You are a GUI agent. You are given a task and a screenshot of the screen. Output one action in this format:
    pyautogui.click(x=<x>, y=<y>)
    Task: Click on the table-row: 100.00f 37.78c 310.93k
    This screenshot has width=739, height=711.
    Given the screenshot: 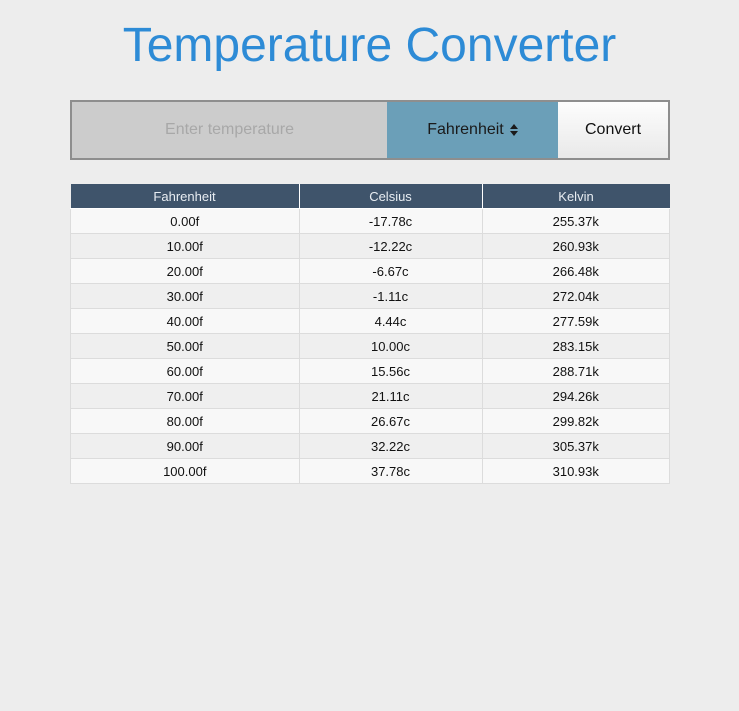 What is the action you would take?
    pyautogui.click(x=370, y=471)
    